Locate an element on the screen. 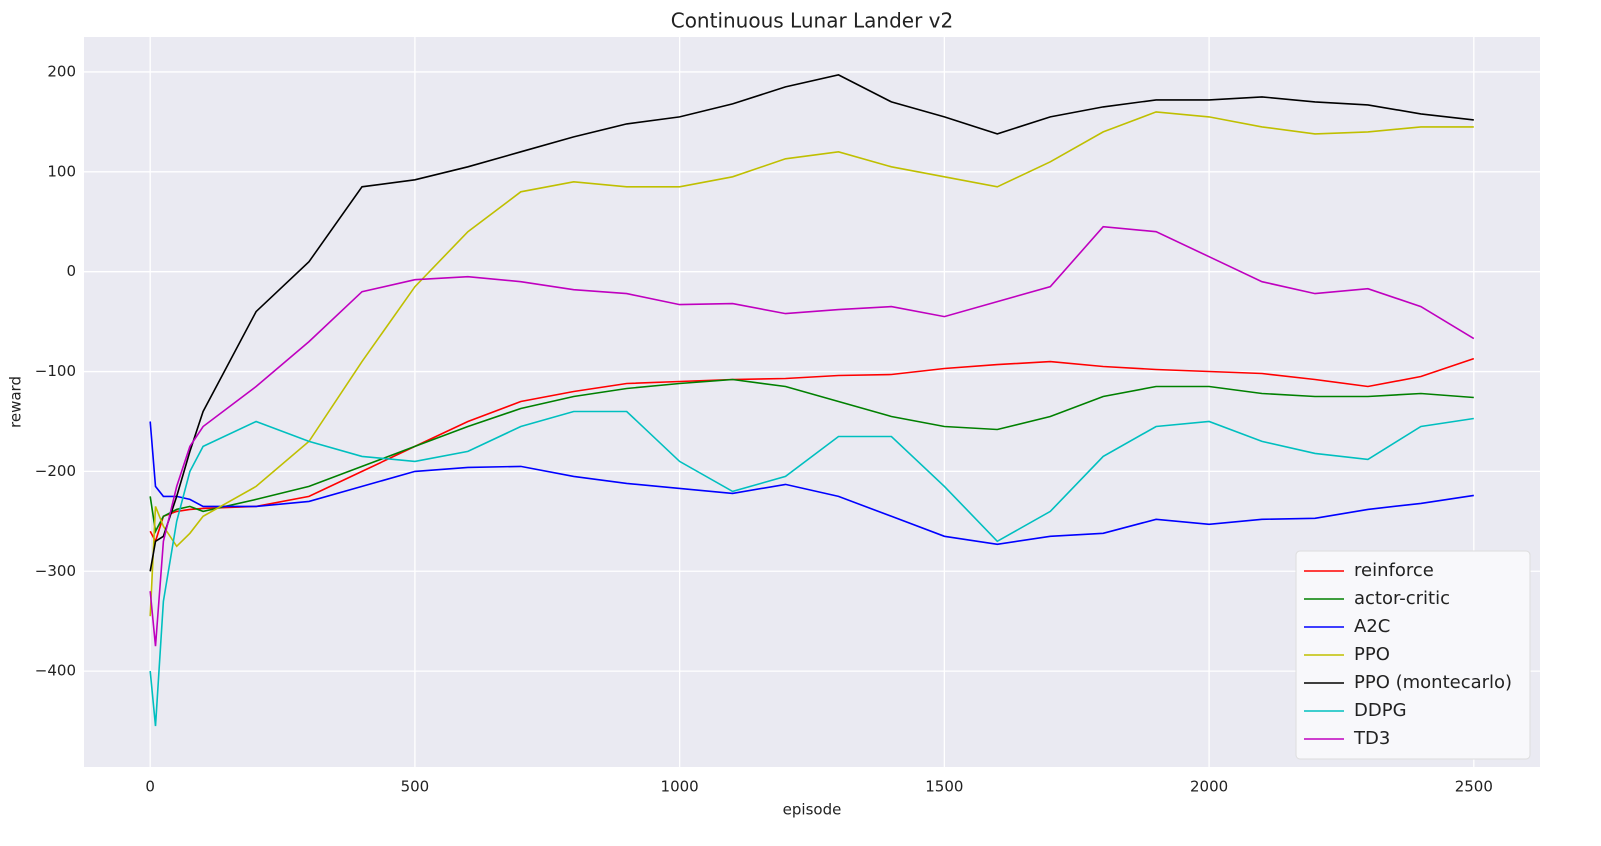  legend-box is located at coordinates (1413, 655).